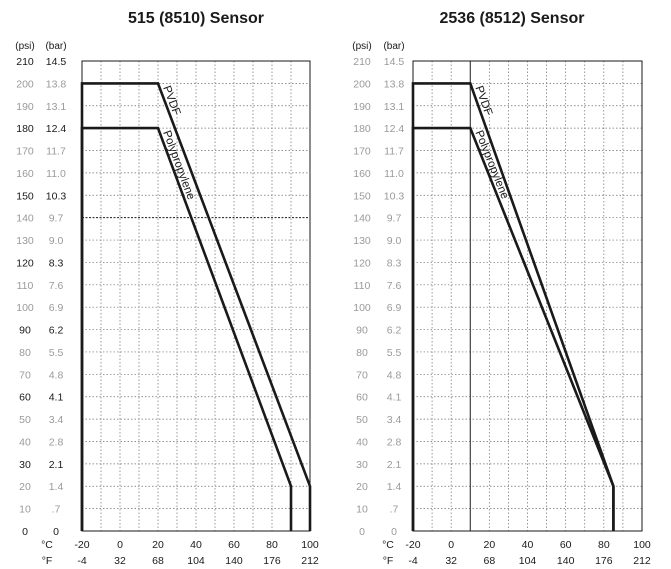  What do you see at coordinates (56, 532) in the screenshot?
I see `bar-tick-label: 0` at bounding box center [56, 532].